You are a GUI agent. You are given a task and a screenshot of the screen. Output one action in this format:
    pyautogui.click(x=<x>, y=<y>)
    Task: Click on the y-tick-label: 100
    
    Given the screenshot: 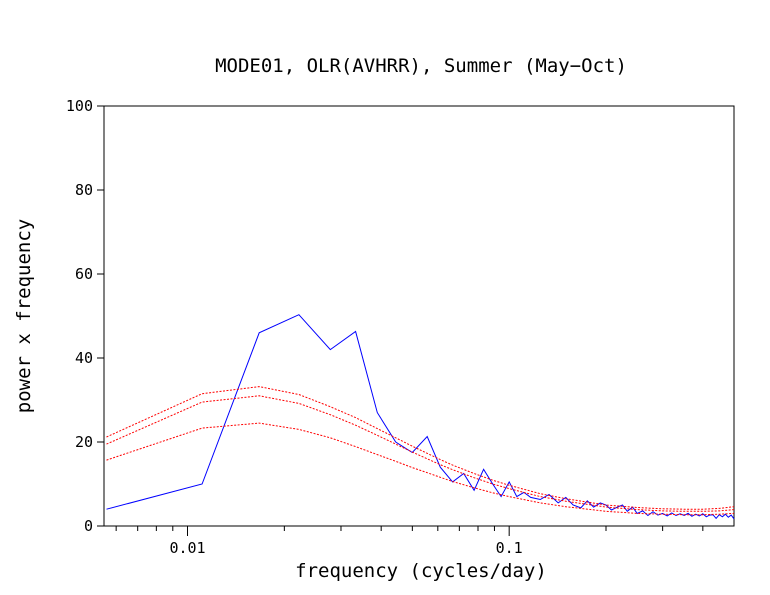 What is the action you would take?
    pyautogui.click(x=79, y=106)
    